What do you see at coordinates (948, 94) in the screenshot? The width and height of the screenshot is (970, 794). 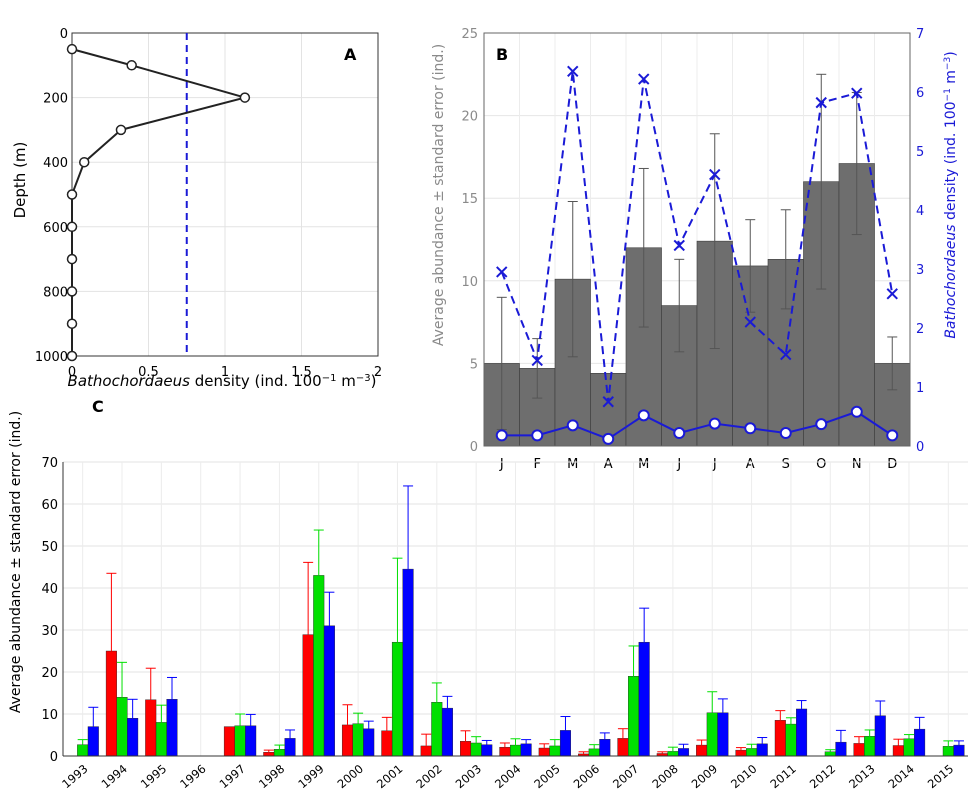 I see `panel-b-ylabel-right-sup1: −1` at bounding box center [948, 94].